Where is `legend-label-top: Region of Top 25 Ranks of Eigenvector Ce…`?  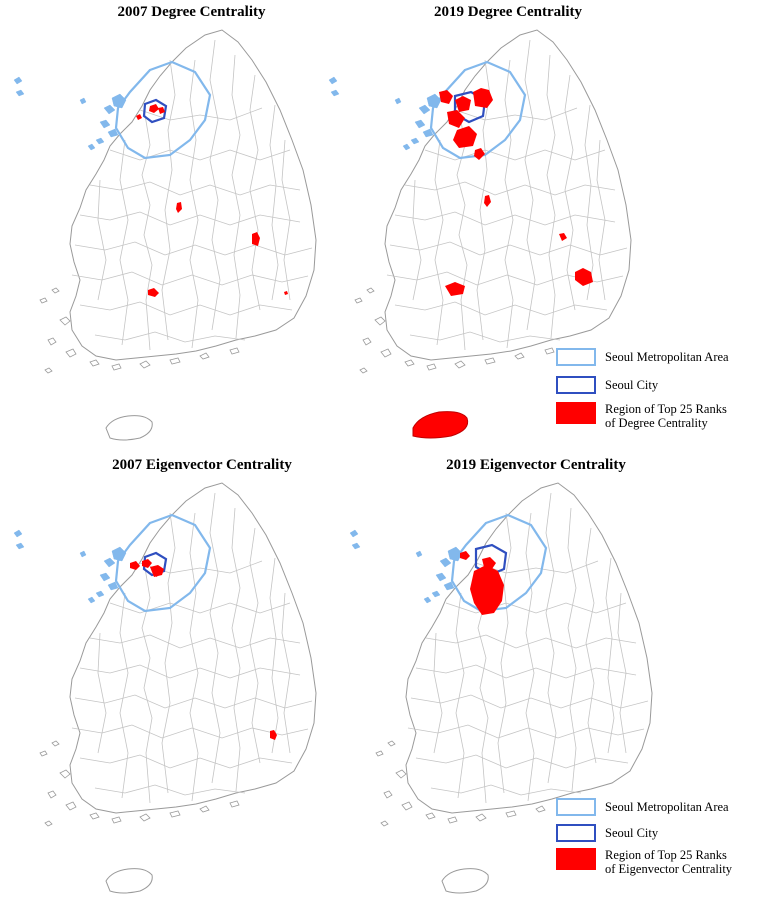
legend-label-top: Region of Top 25 Ranks of Eigenvector Ce… is located at coordinates (668, 862).